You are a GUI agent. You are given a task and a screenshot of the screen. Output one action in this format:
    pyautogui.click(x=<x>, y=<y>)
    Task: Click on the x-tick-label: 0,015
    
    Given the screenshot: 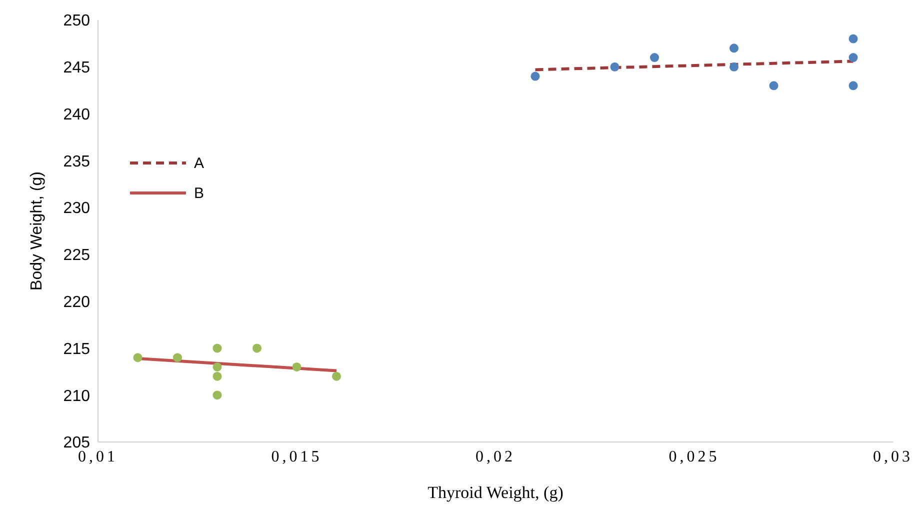 What is the action you would take?
    pyautogui.click(x=296, y=457)
    